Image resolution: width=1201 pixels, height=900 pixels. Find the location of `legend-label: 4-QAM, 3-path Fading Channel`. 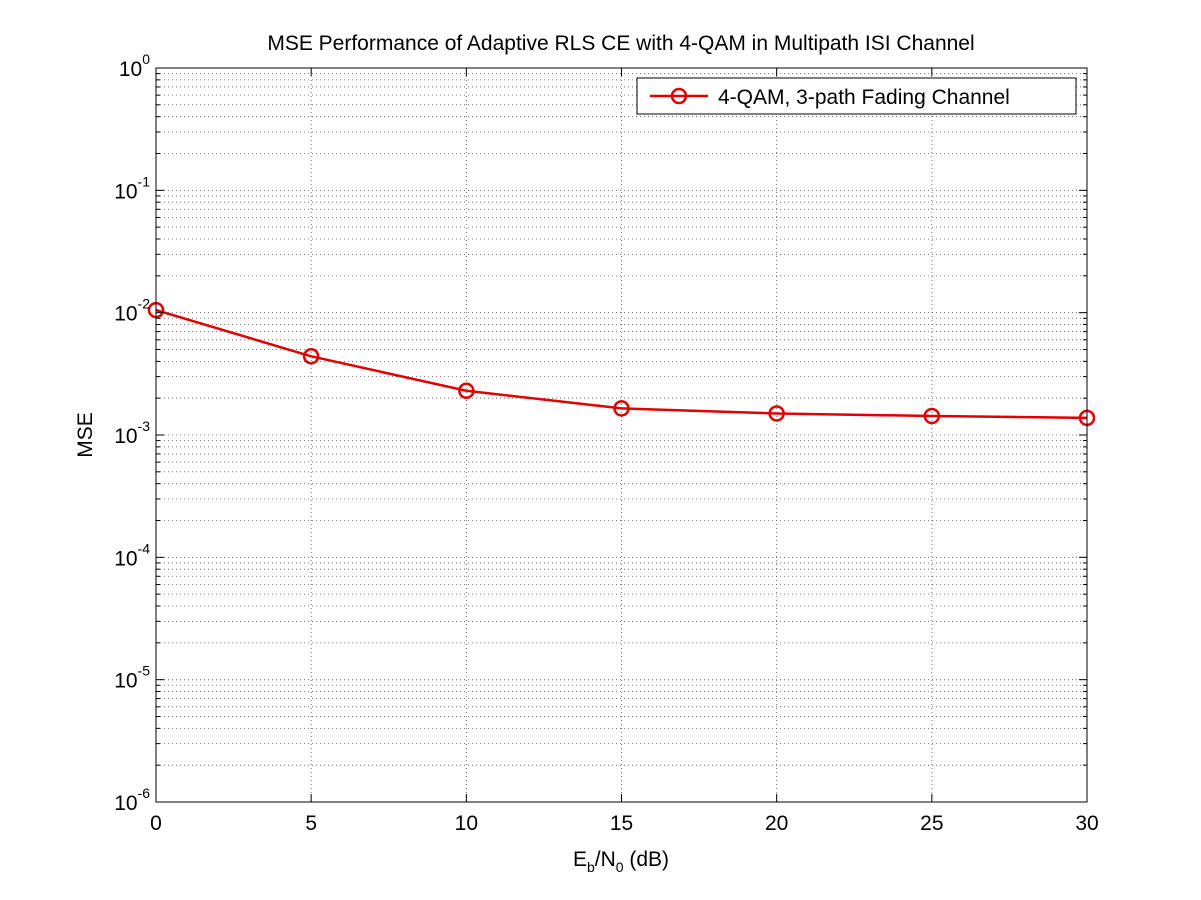

legend-label: 4-QAM, 3-path Fading Channel is located at coordinates (864, 97).